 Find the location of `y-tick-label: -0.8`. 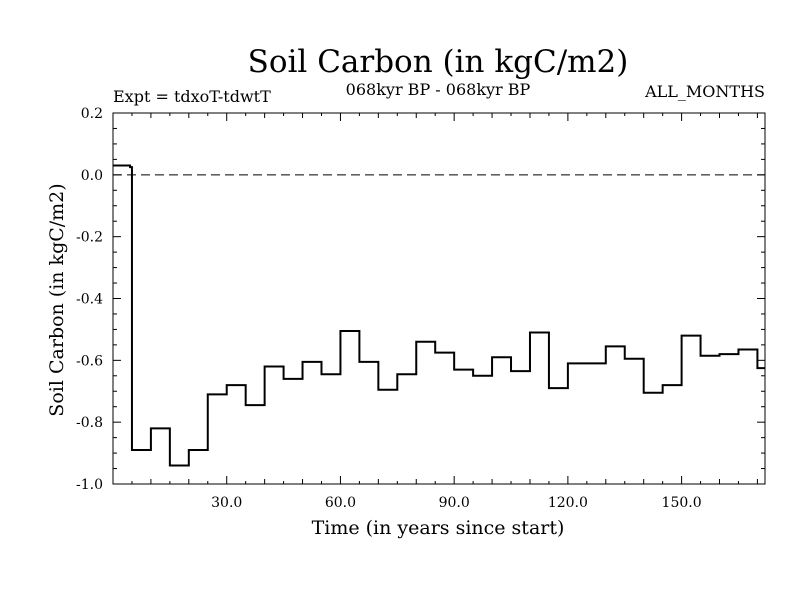

y-tick-label: -0.8 is located at coordinates (89, 423).